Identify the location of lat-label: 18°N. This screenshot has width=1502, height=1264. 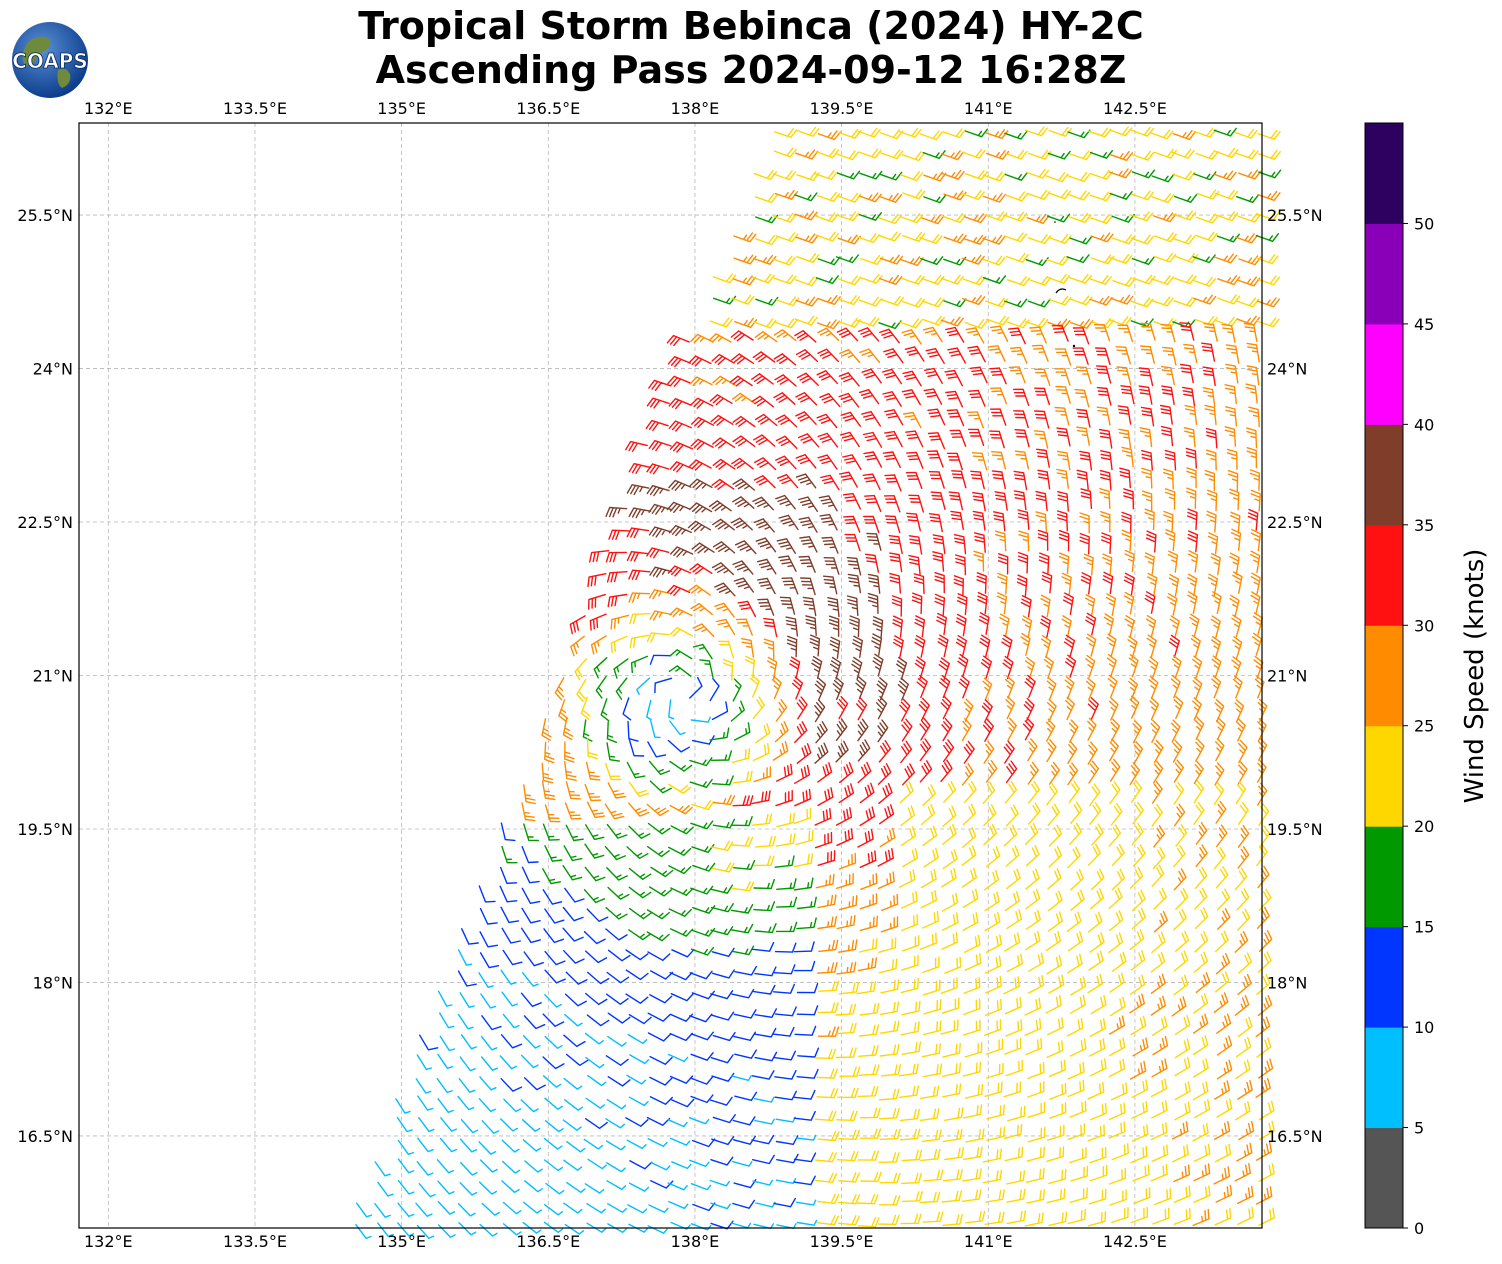
(53, 982).